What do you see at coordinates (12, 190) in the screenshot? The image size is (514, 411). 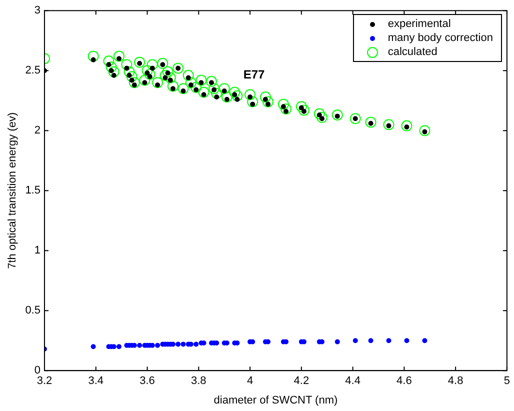 I see `y-axis-title: 7th optical transition energy (ev)` at bounding box center [12, 190].